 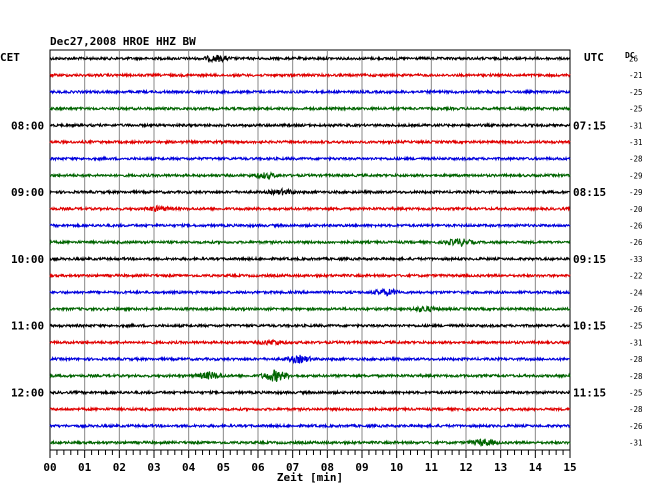 I want to click on dc-offset-value: -33, so click(x=636, y=259).